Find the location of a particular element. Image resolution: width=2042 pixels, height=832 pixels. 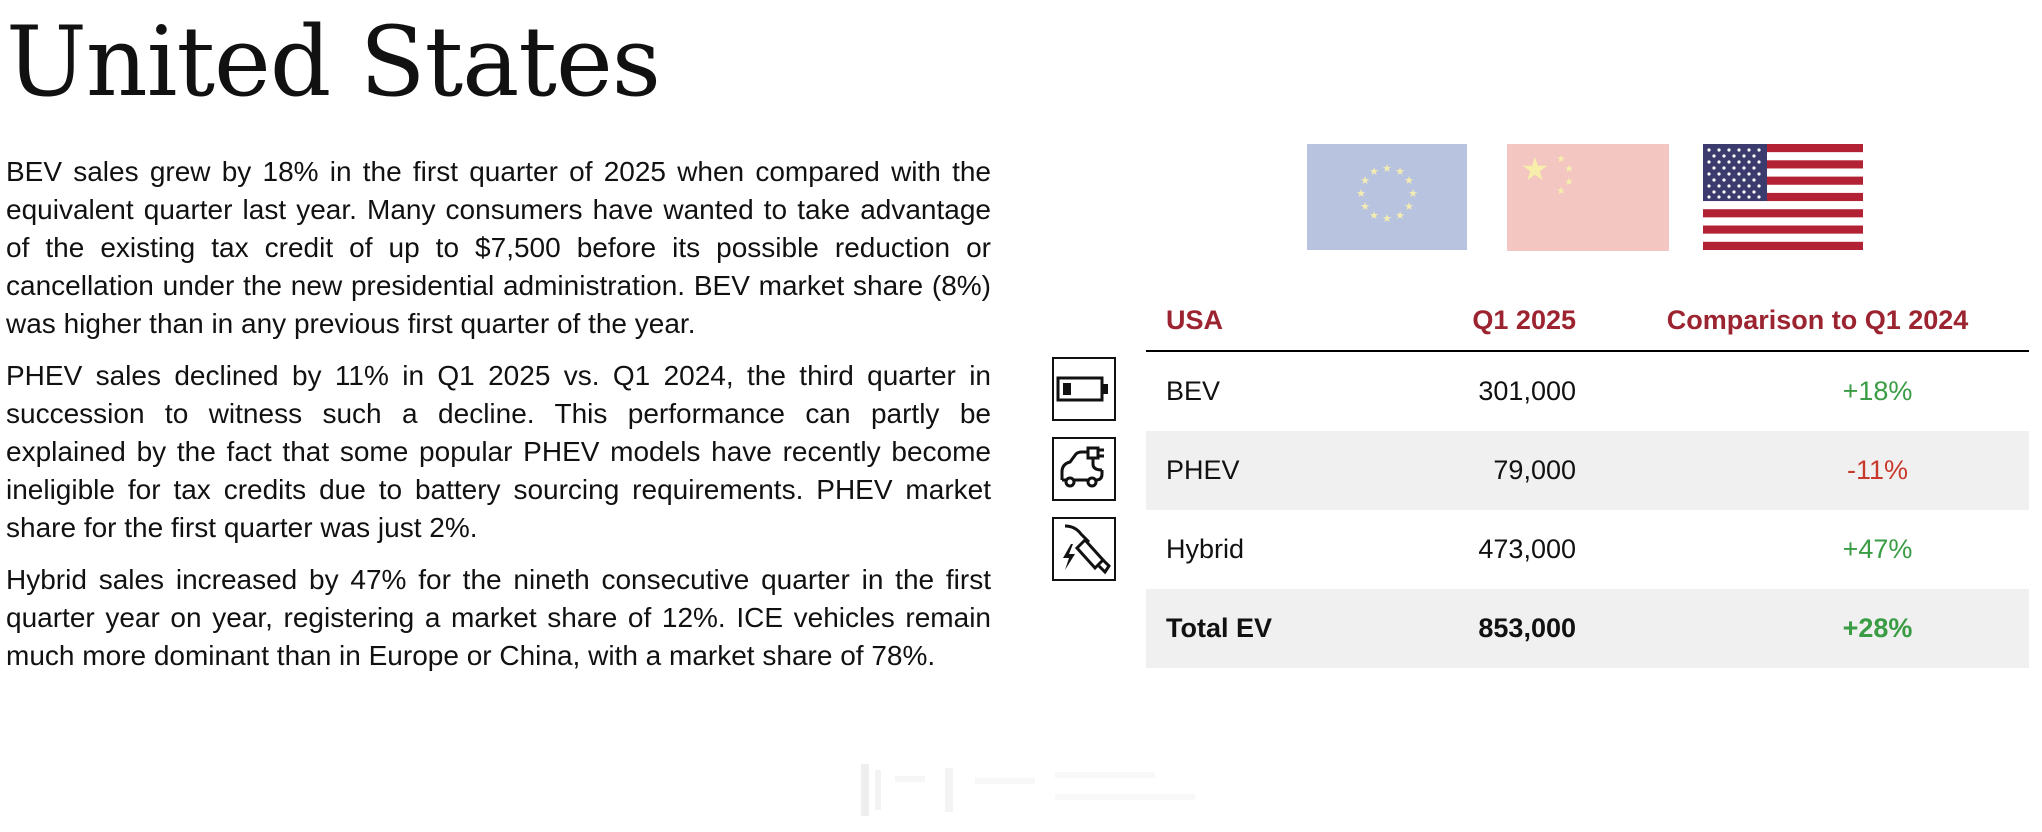

table-row: PHEV 79,000 -11% is located at coordinates (1587, 470).